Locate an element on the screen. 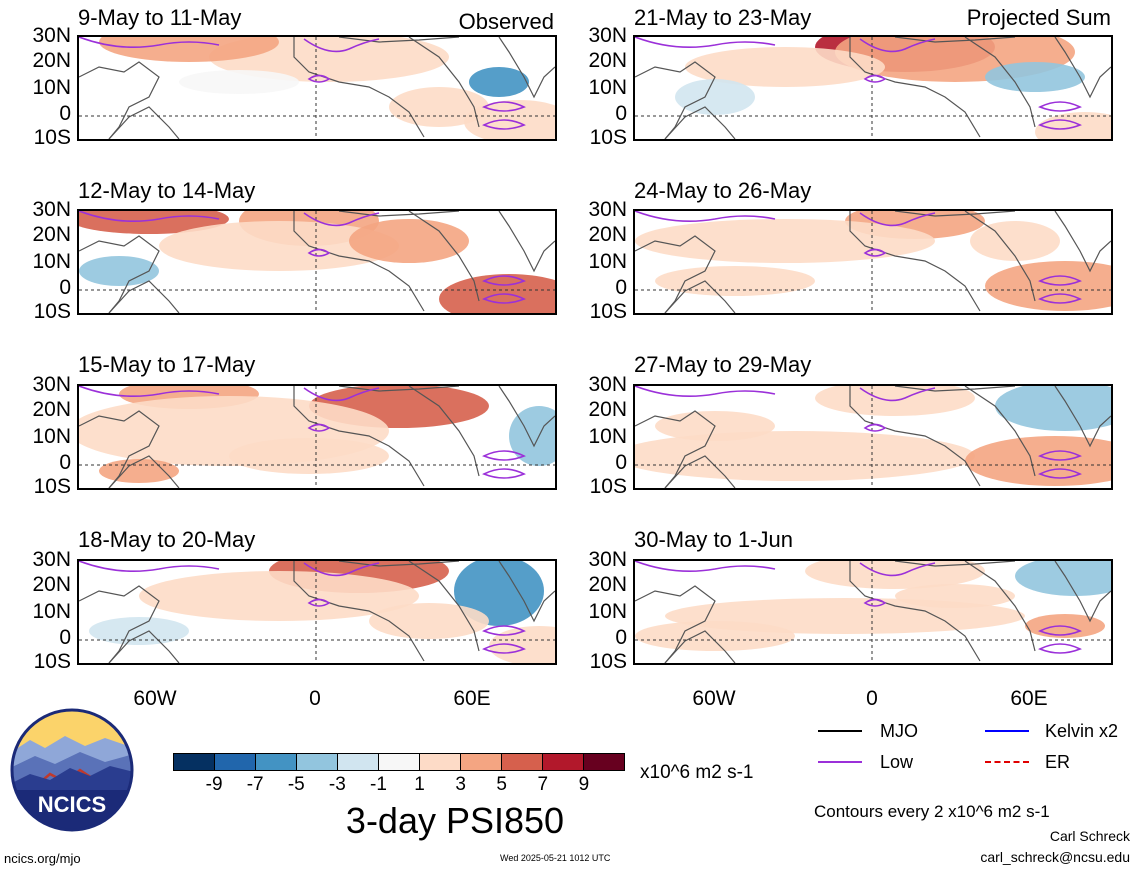  panel-label-projected: Projected Sum is located at coordinates (1038, 17).